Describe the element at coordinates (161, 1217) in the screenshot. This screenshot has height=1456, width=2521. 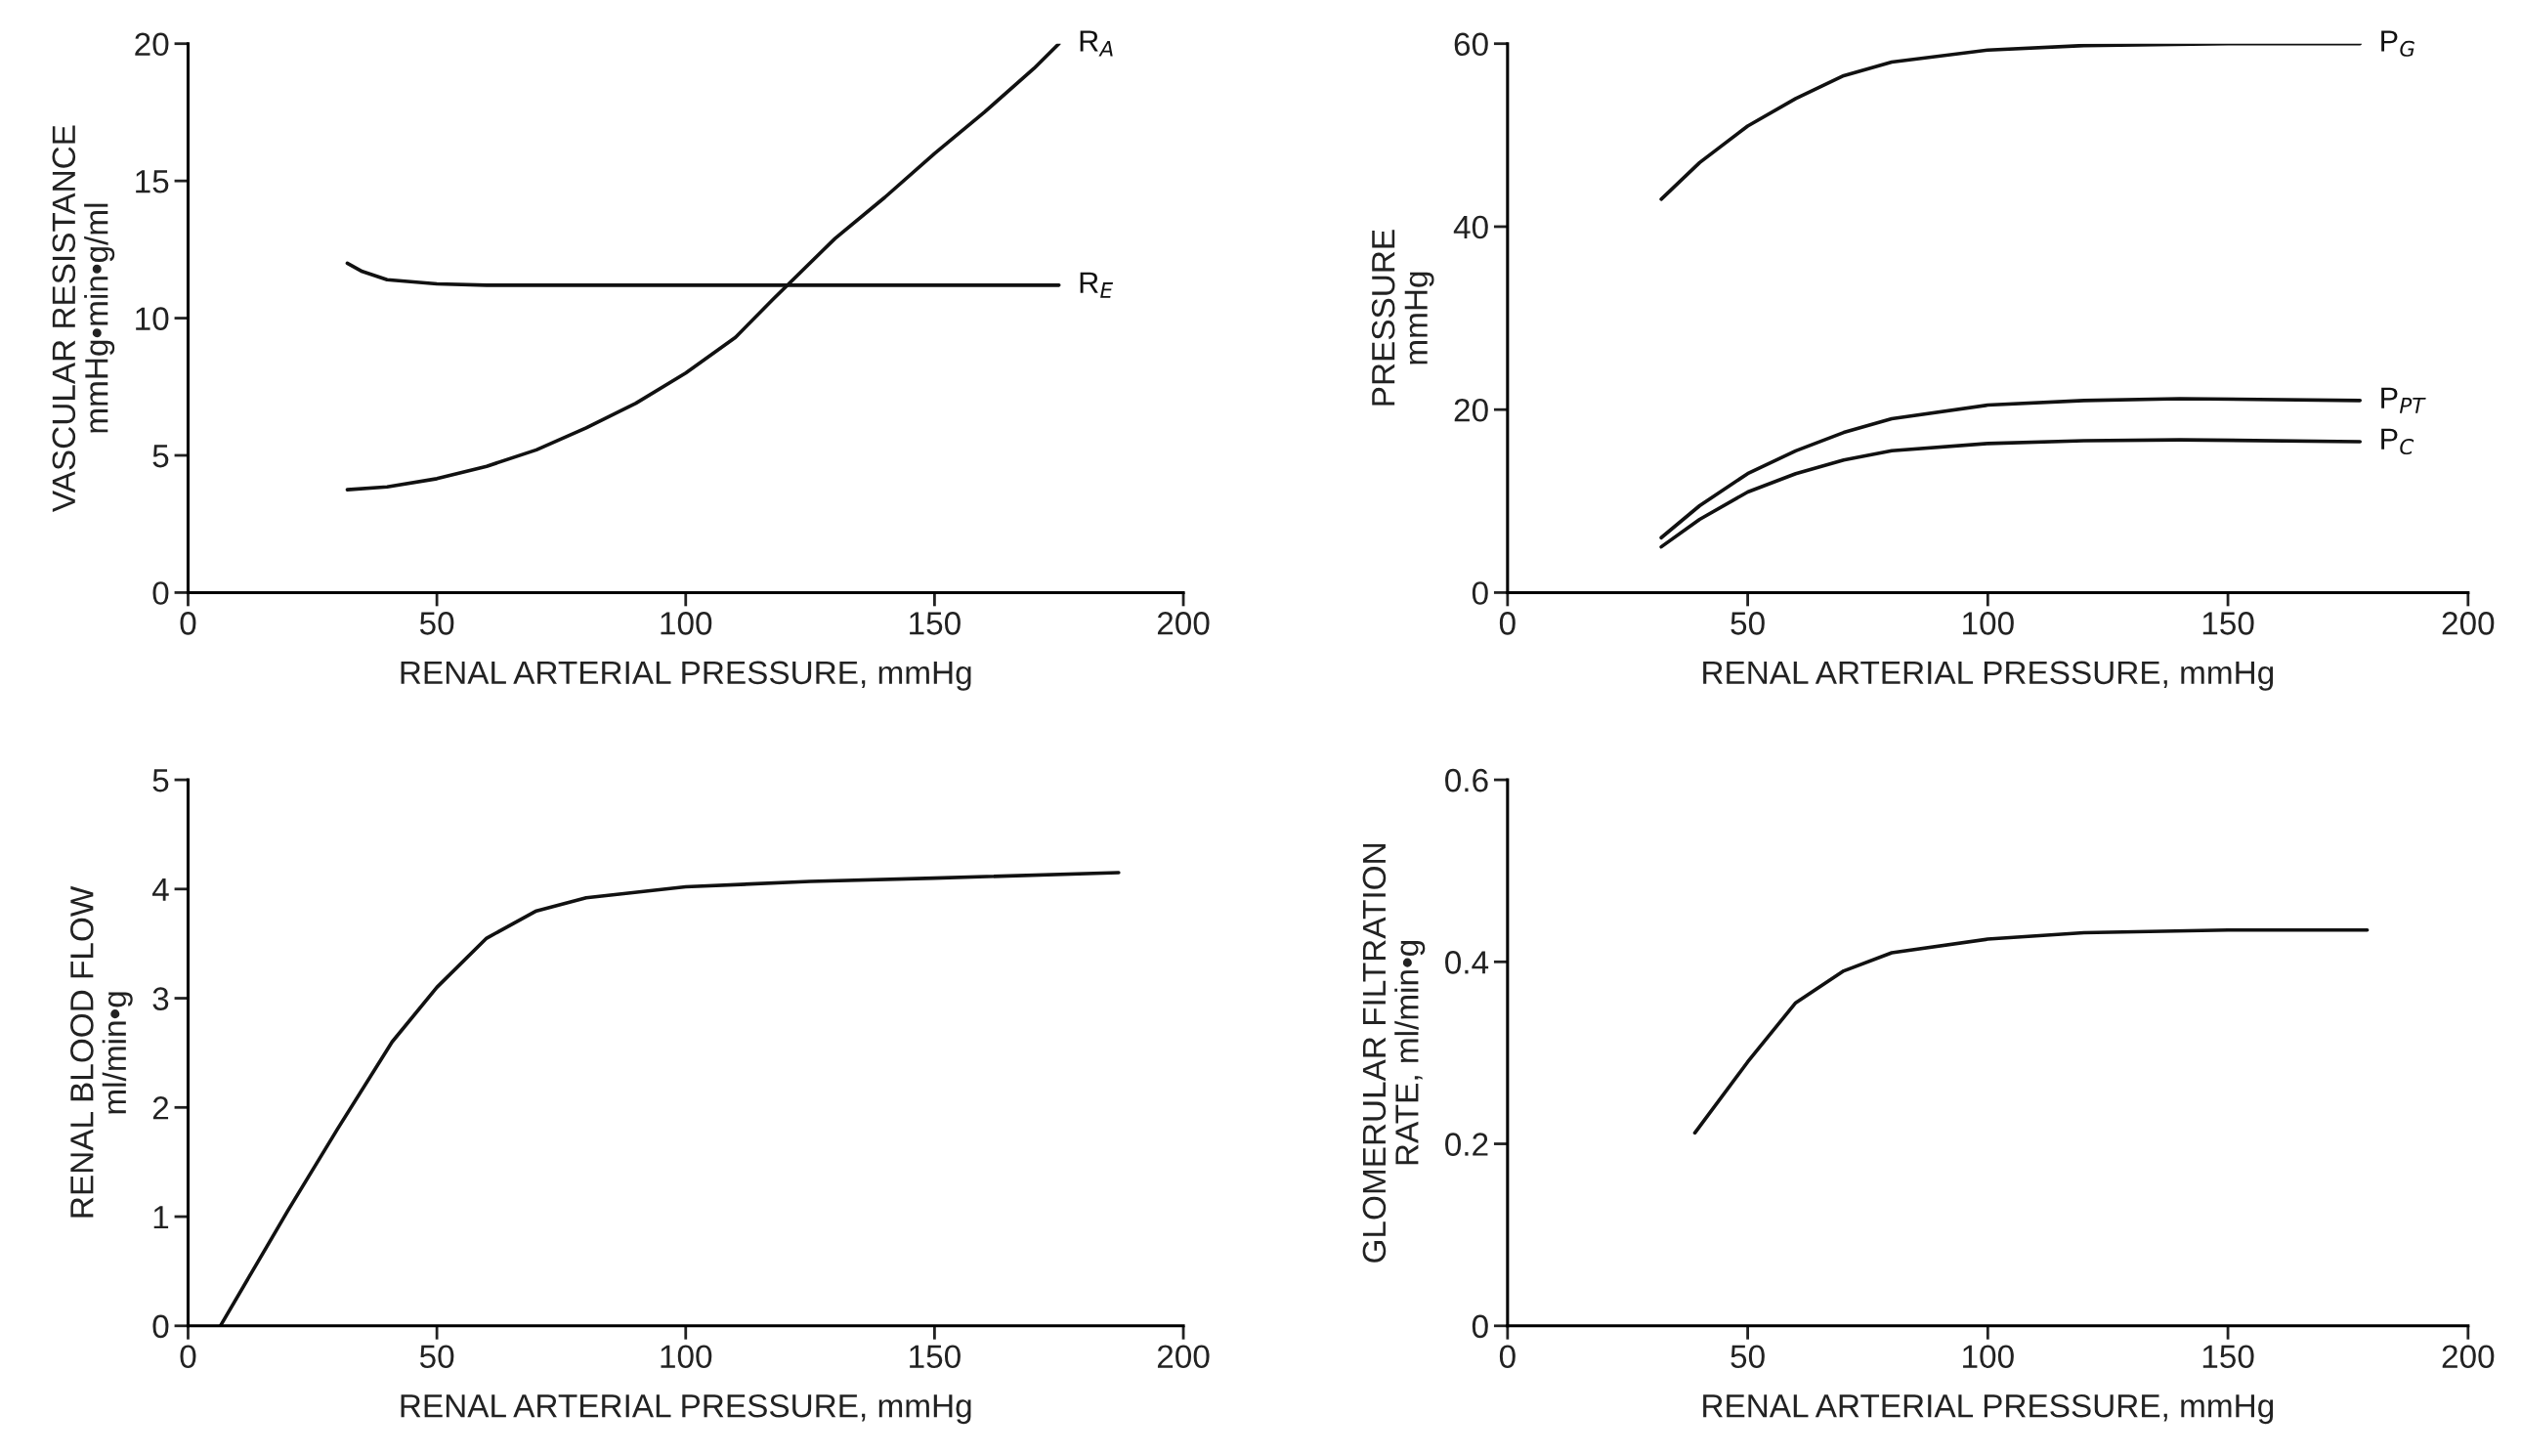
I see `y-tick-label: 1` at that location.